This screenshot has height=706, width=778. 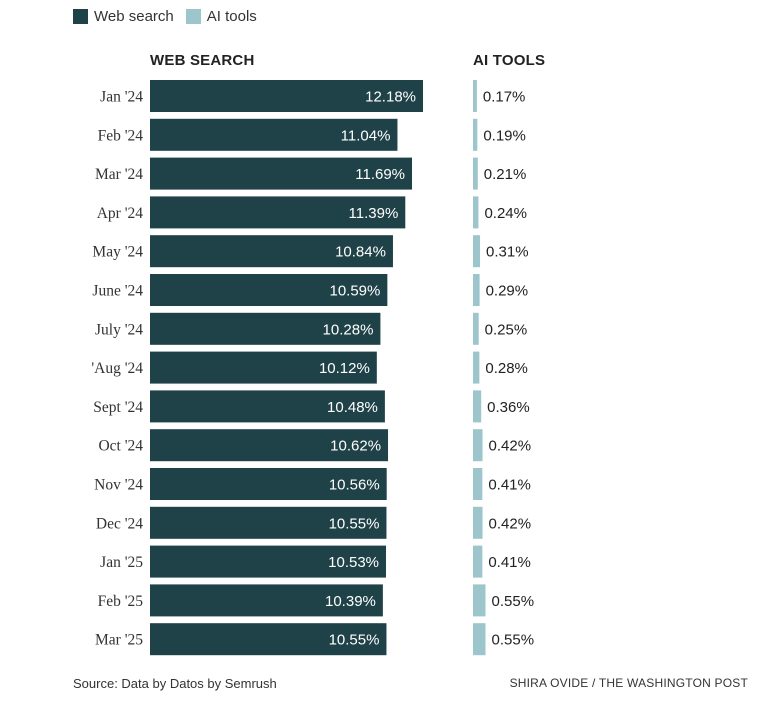 I want to click on web-search-value-label-10: 10.56%, so click(x=354, y=485).